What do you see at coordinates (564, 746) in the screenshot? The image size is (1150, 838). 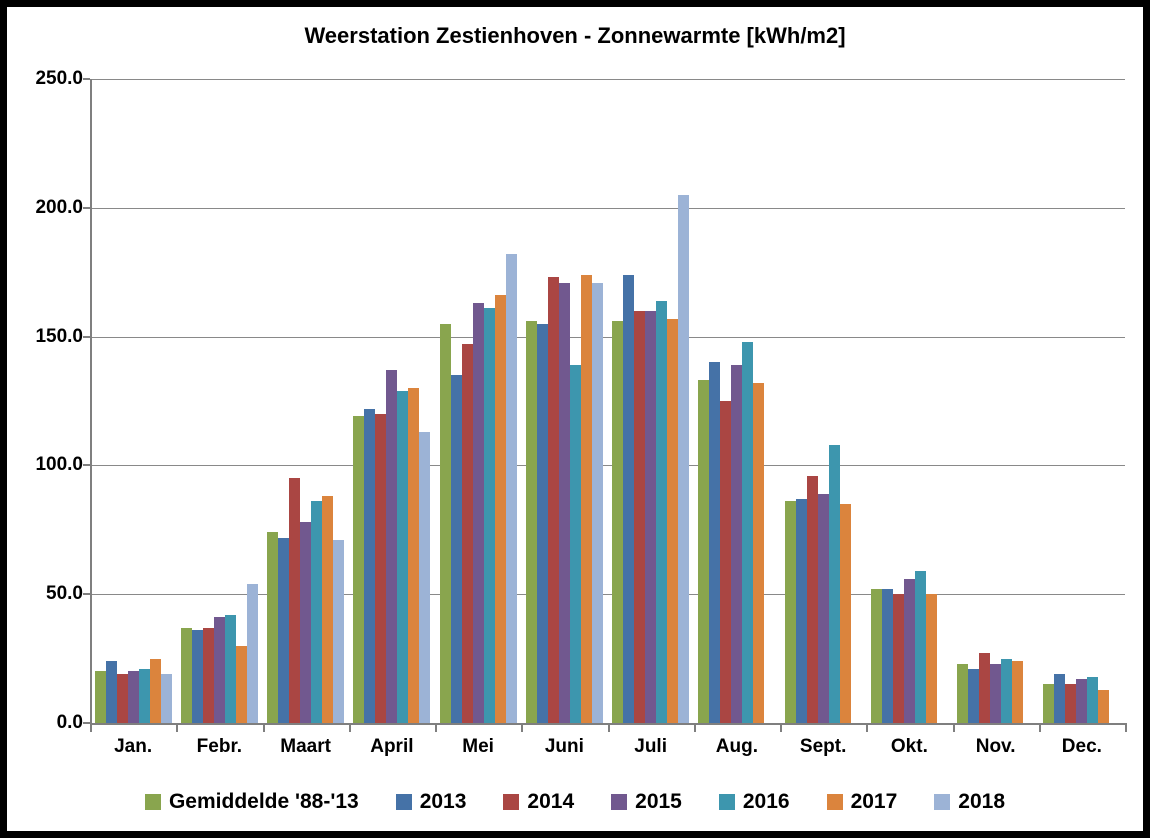 I see `x-tick-label: Juni` at bounding box center [564, 746].